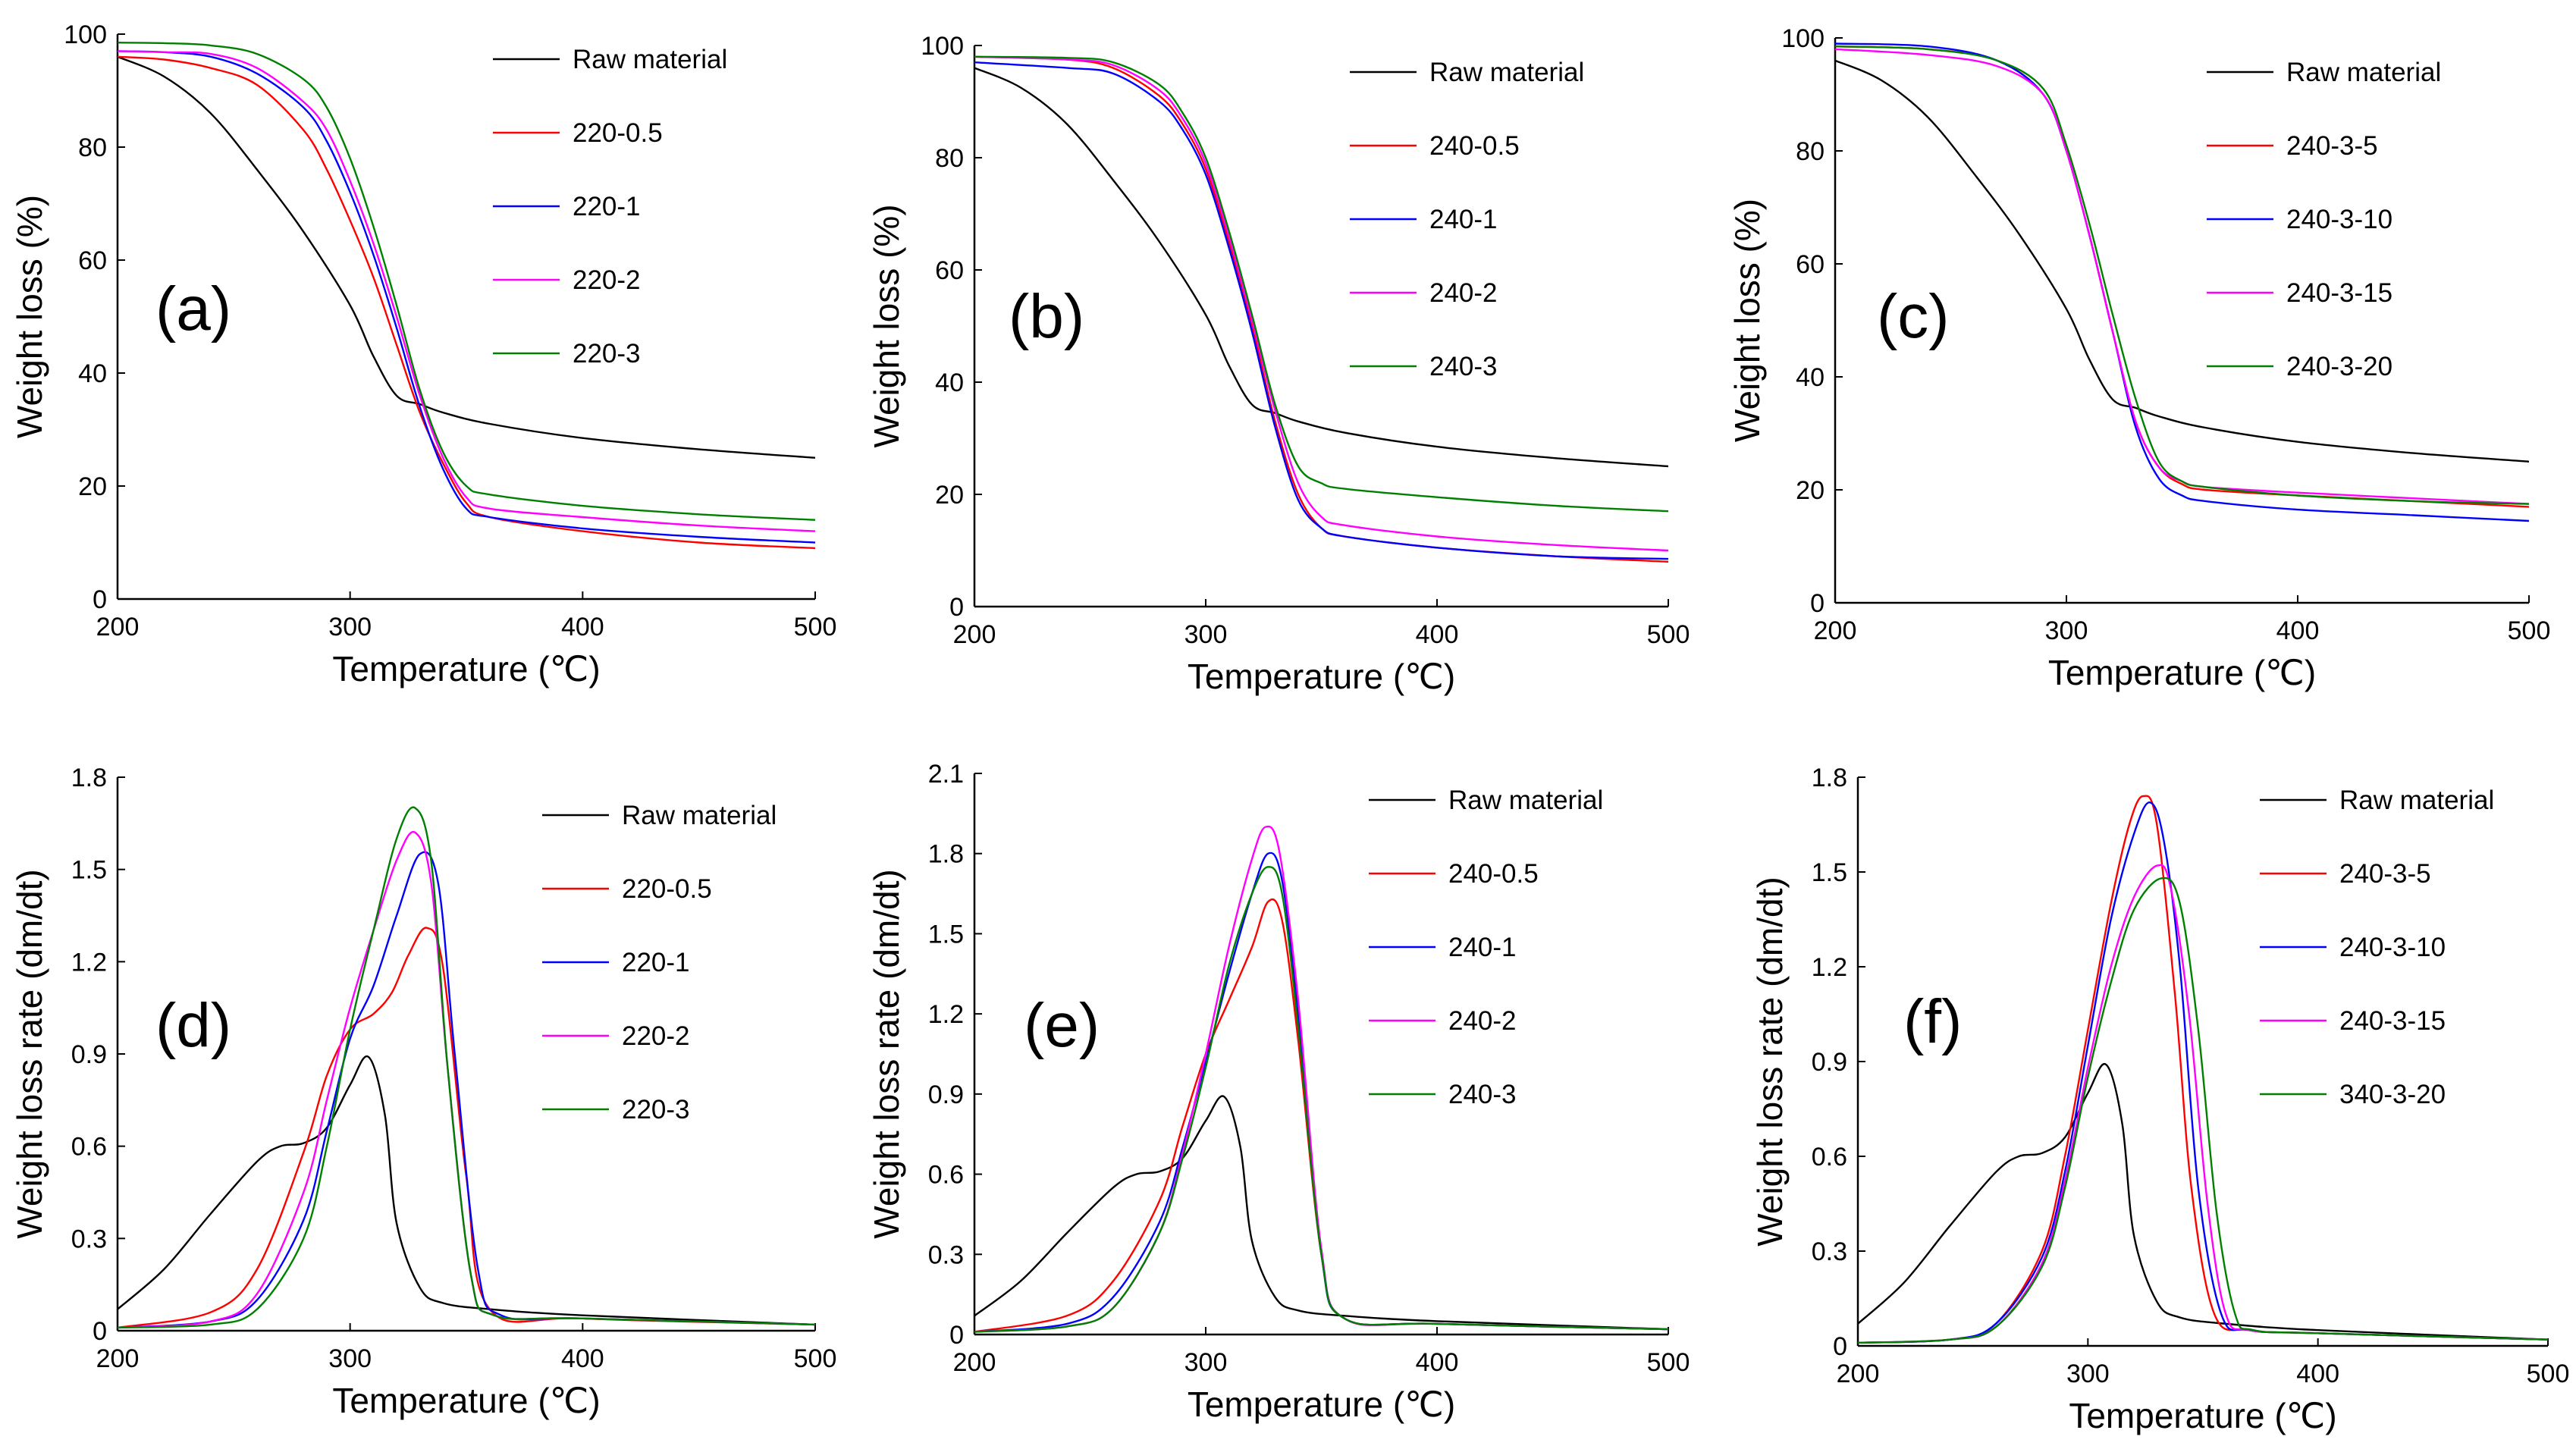 The width and height of the screenshot is (2576, 1449). What do you see at coordinates (29, 1053) in the screenshot?
I see `y-axis-title: Weight loss rate (dm/dt)` at bounding box center [29, 1053].